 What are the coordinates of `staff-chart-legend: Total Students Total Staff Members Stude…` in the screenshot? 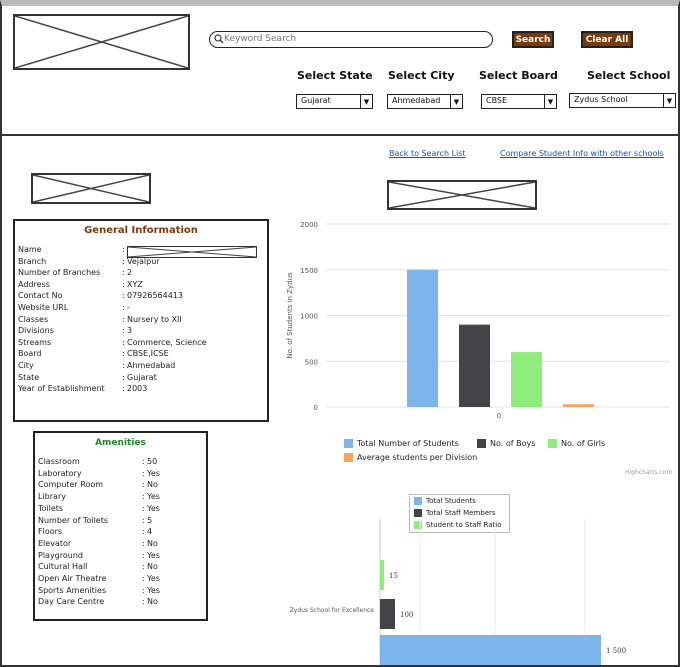 It's located at (459, 513).